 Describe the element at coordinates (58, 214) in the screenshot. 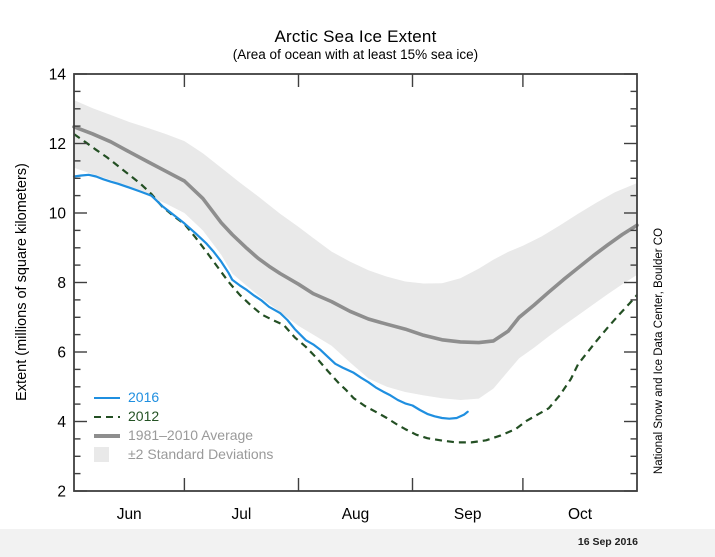

I see `y-tick-label: 10` at that location.